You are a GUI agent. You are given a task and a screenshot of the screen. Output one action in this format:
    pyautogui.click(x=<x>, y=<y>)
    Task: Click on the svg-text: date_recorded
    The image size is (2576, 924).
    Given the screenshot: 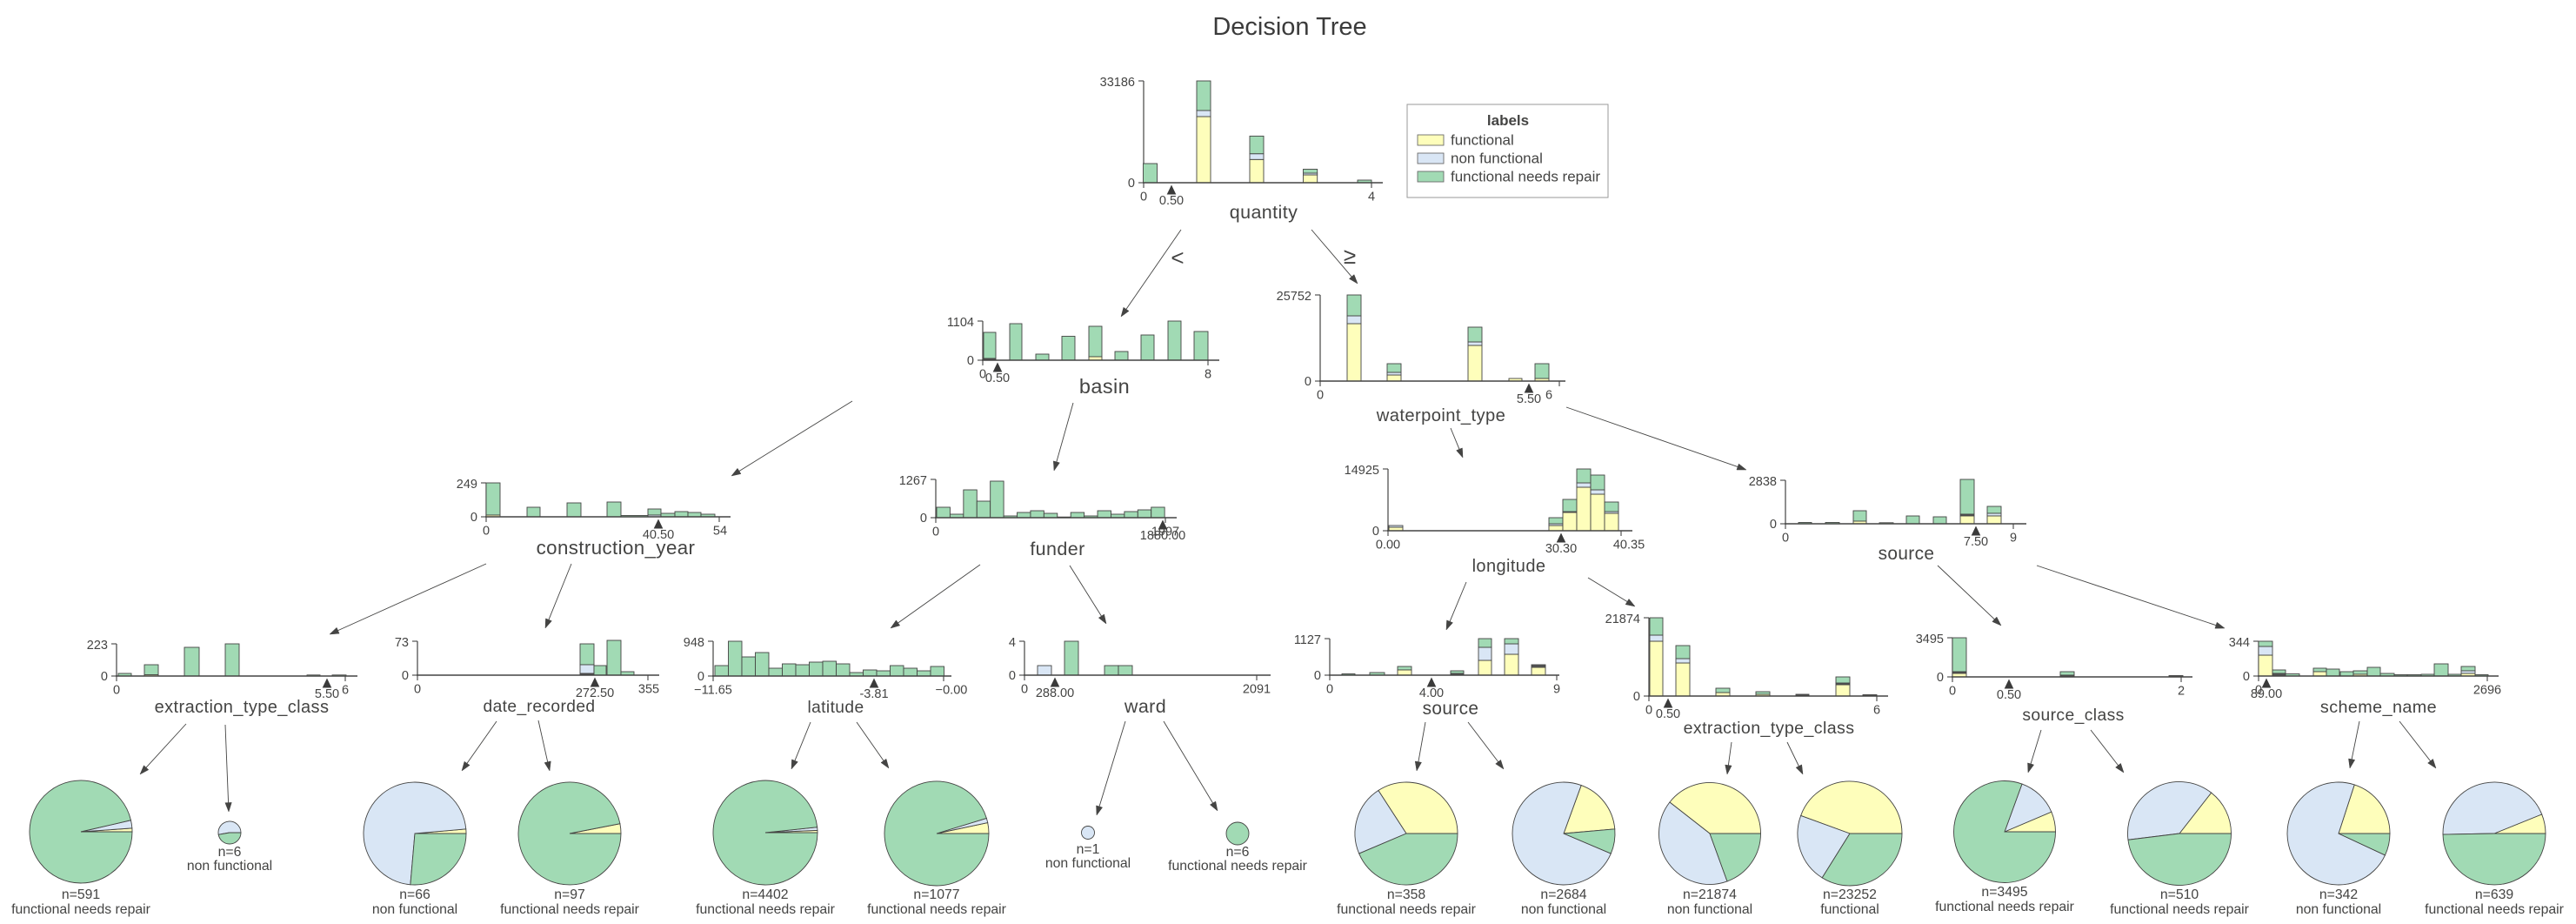 What is the action you would take?
    pyautogui.click(x=540, y=707)
    